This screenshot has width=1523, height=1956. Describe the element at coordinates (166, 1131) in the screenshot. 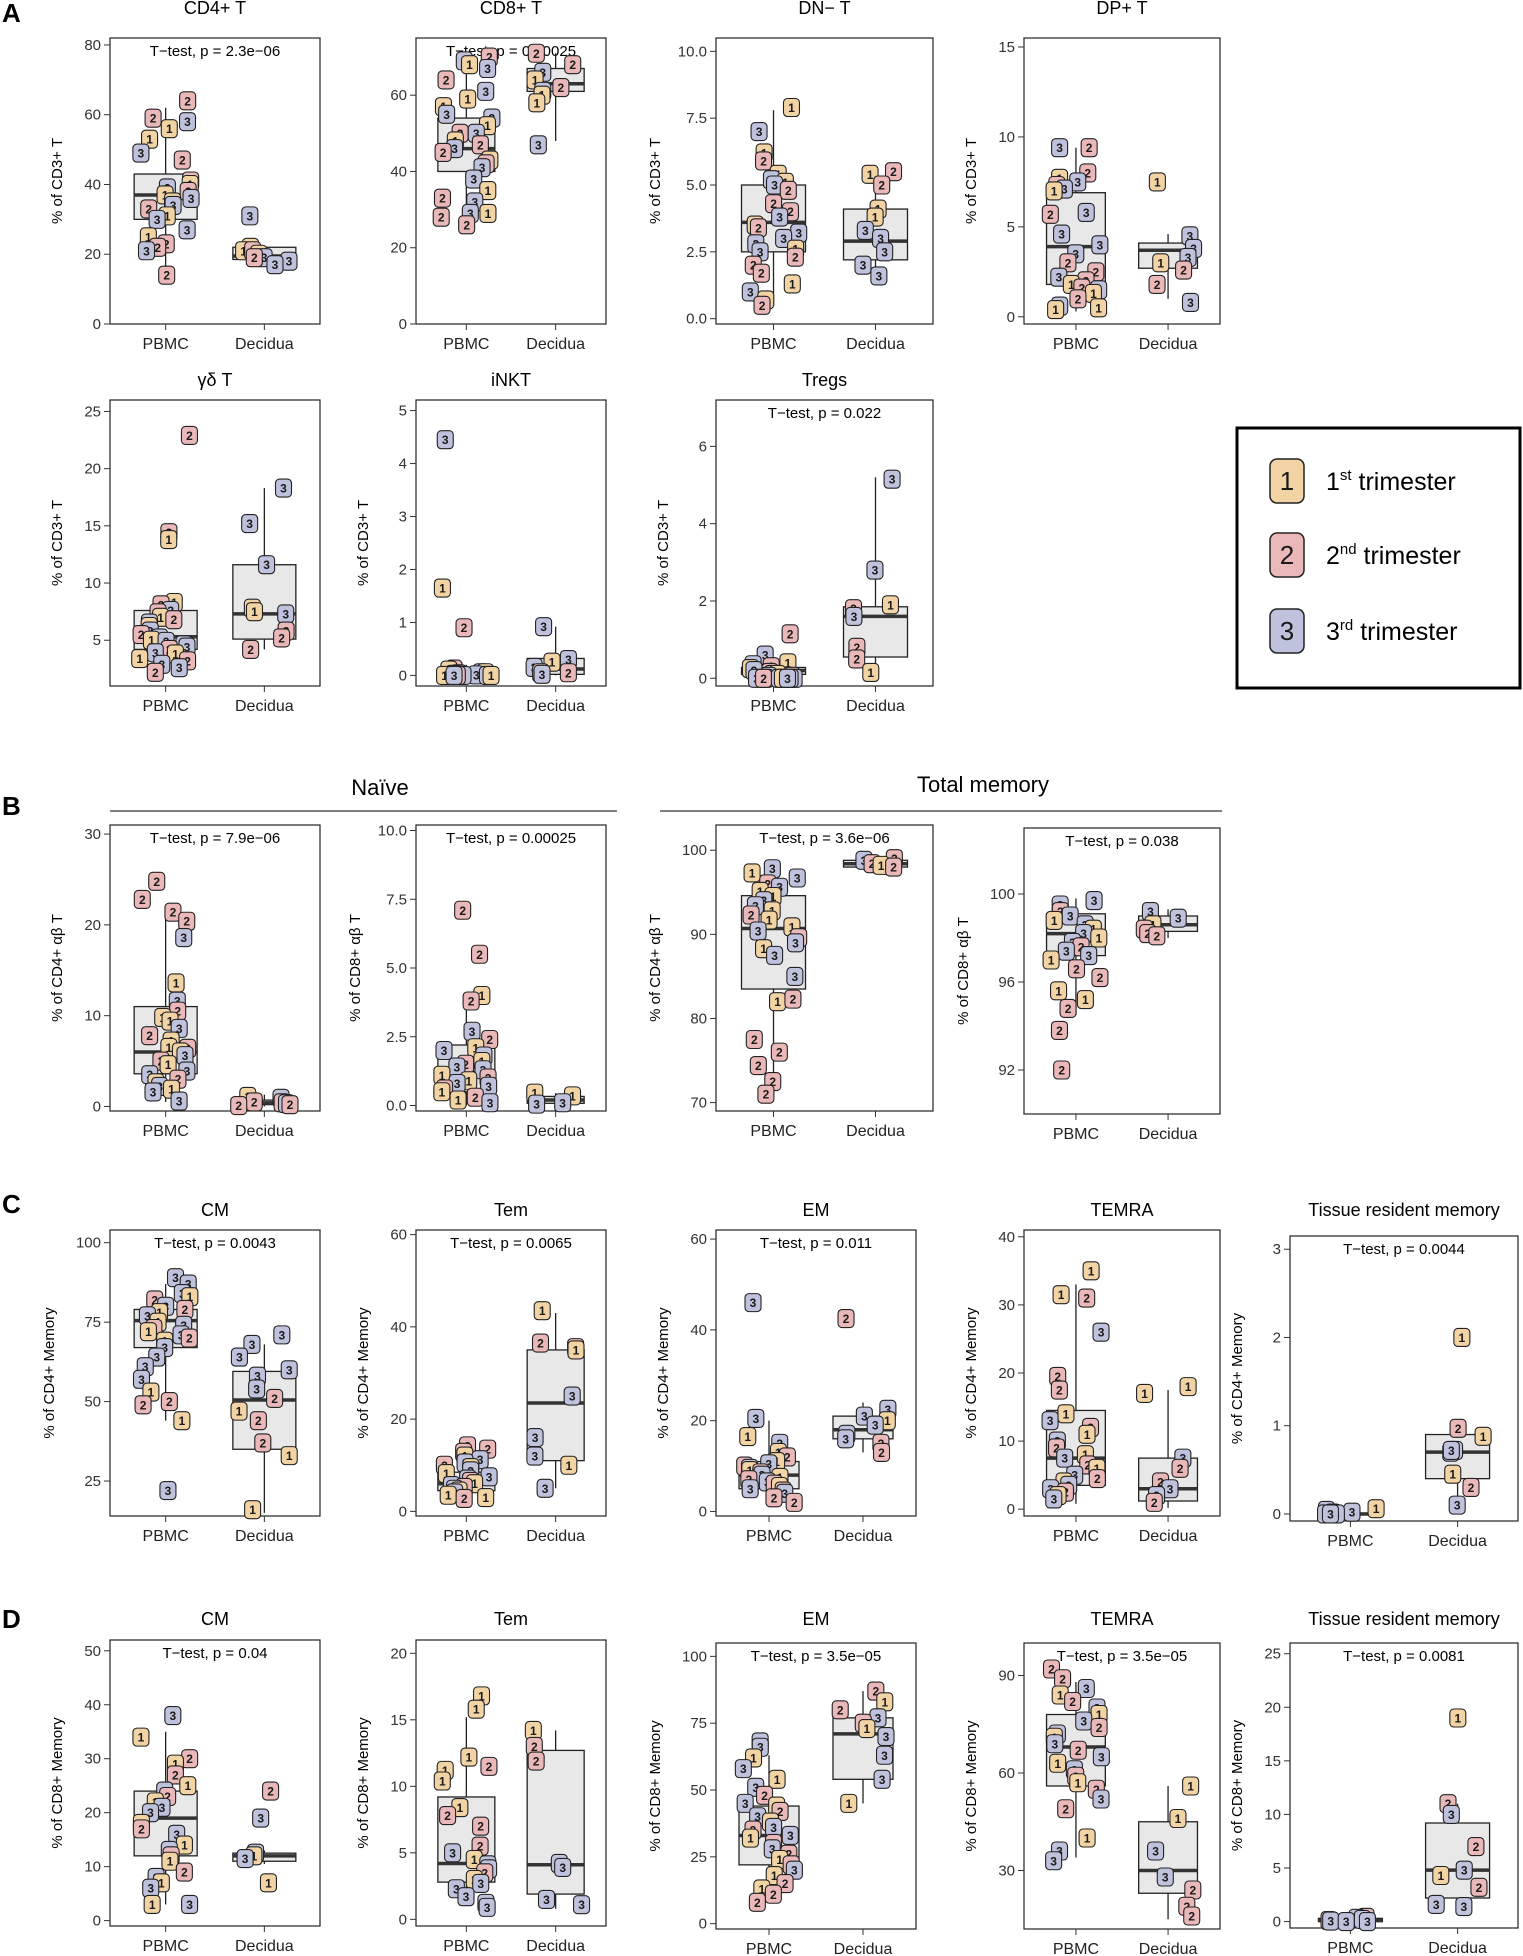

I see `x-category-label: PBMC` at that location.